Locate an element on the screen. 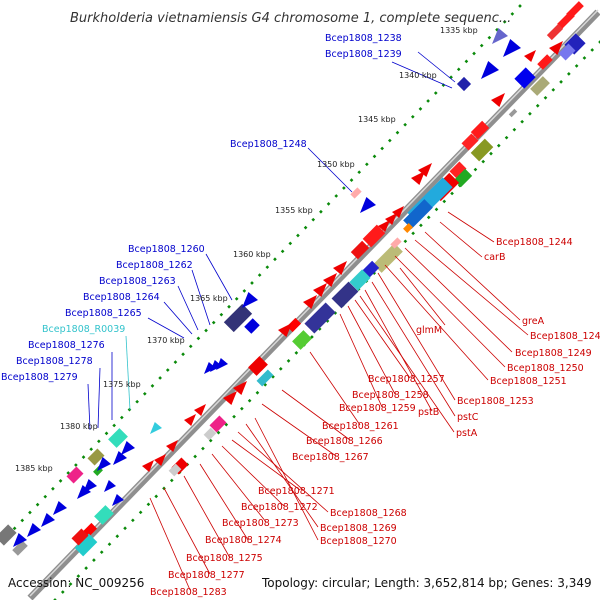  gene-label: Bcep1808_1265 is located at coordinates (103, 313).